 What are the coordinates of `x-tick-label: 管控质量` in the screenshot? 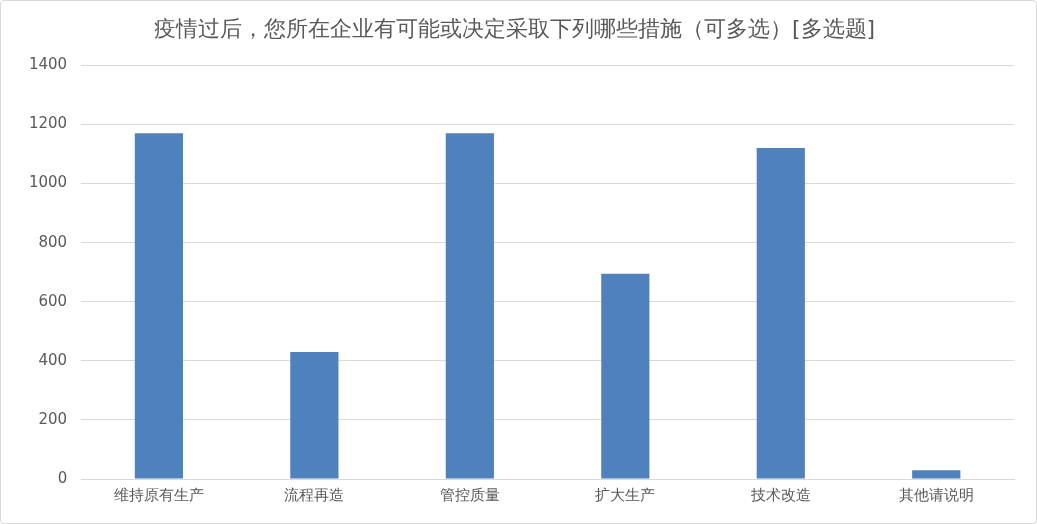 It's located at (469, 494).